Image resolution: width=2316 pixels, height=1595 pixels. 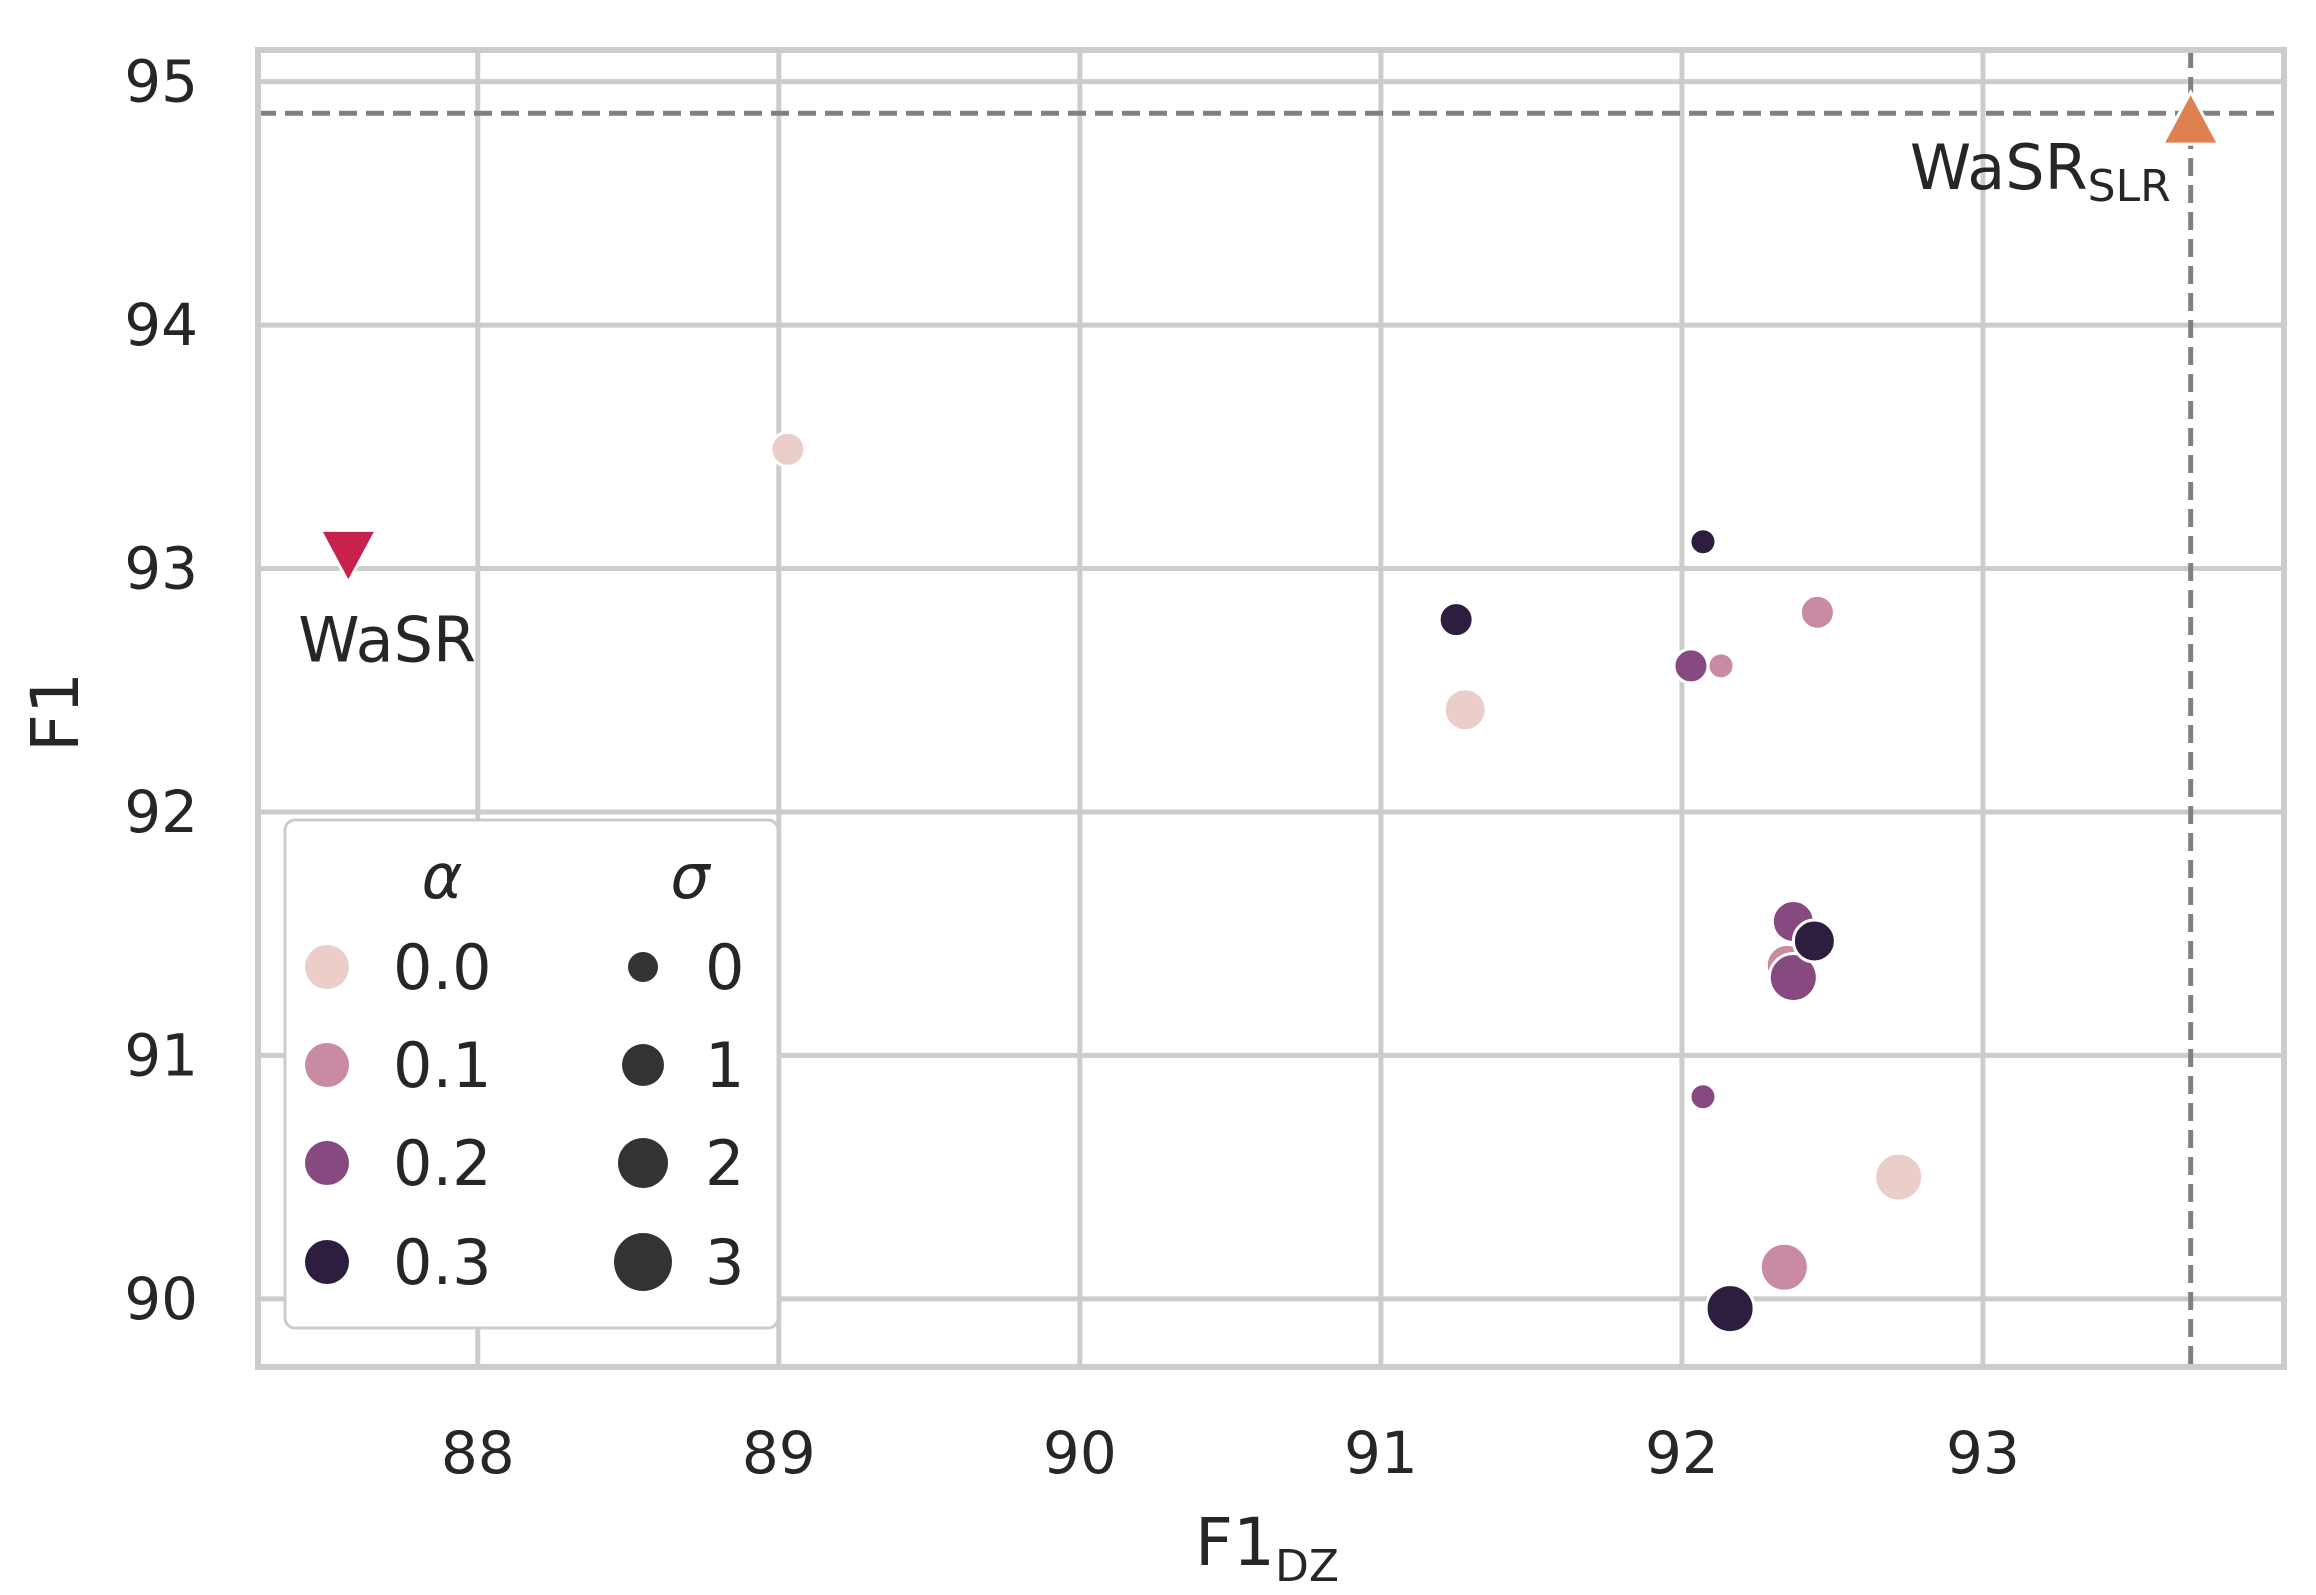 What do you see at coordinates (55, 712) in the screenshot?
I see `y-axis-label: F1` at bounding box center [55, 712].